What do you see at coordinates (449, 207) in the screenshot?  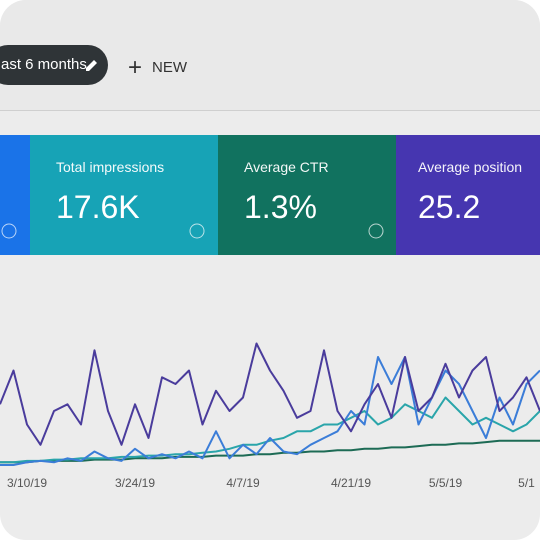 I see `metric-value: 25.2` at bounding box center [449, 207].